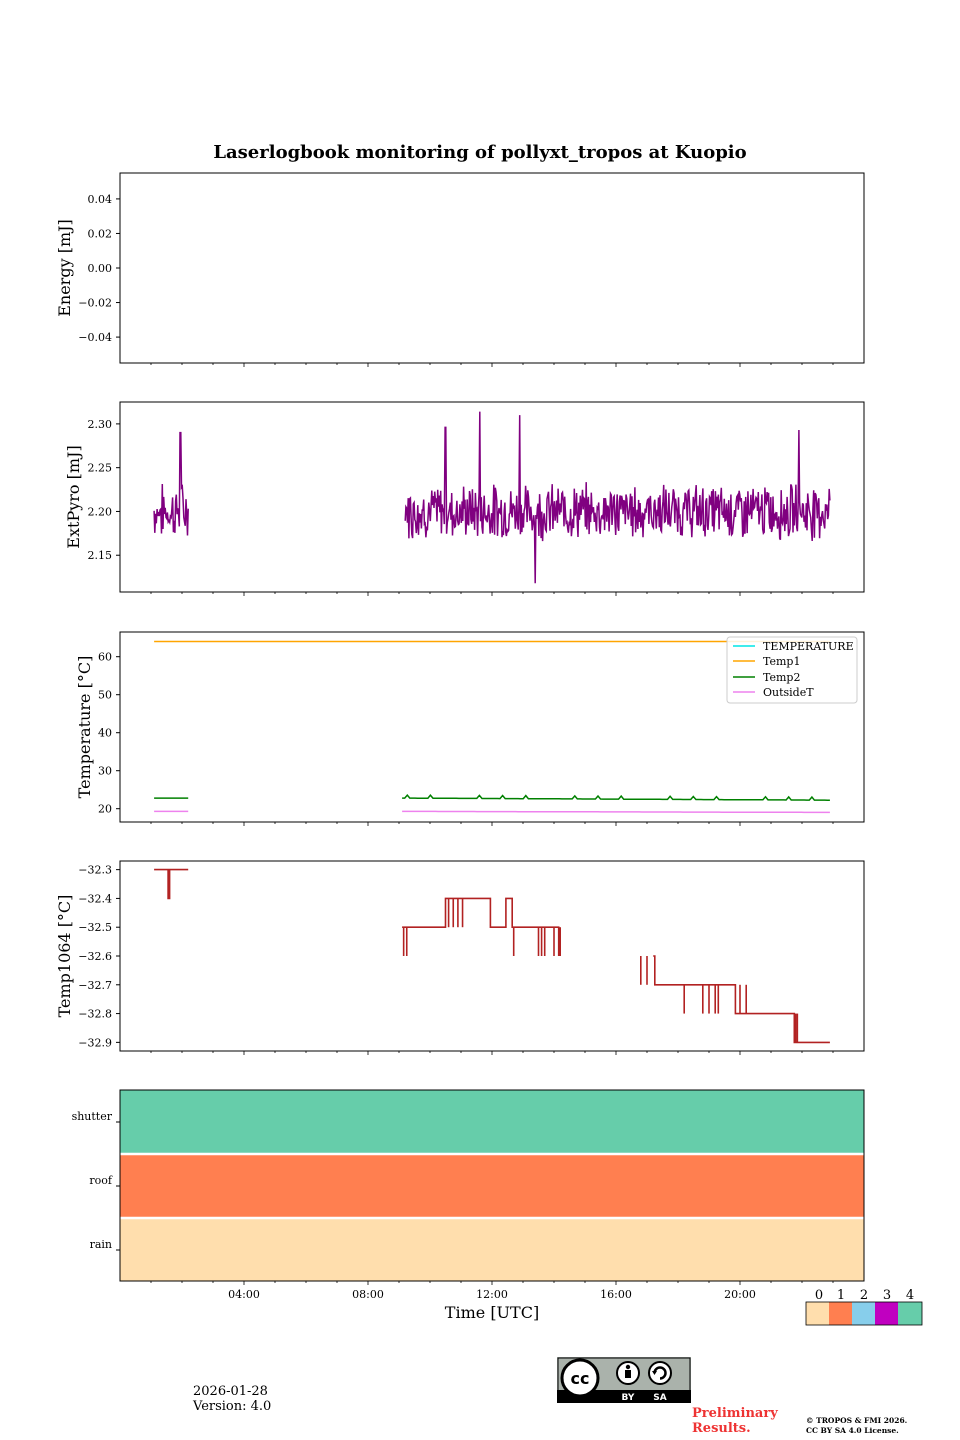 This screenshot has width=960, height=1440. I want to click on y-tick-label: 60, so click(105, 657).